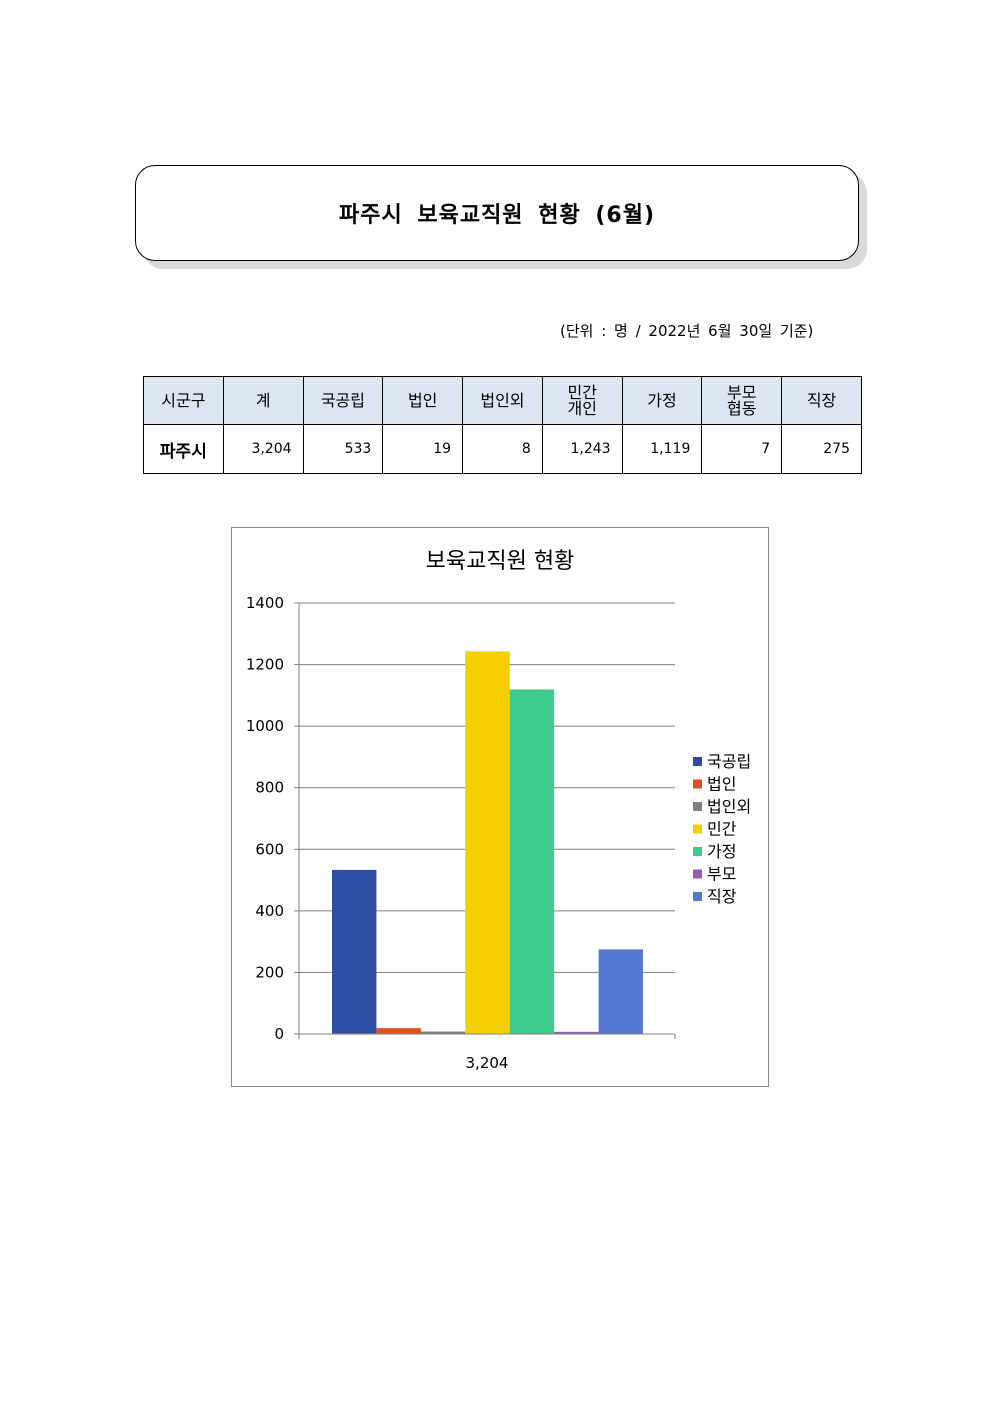 The height and width of the screenshot is (1403, 992). I want to click on x-category-label: 3,204, so click(487, 1063).